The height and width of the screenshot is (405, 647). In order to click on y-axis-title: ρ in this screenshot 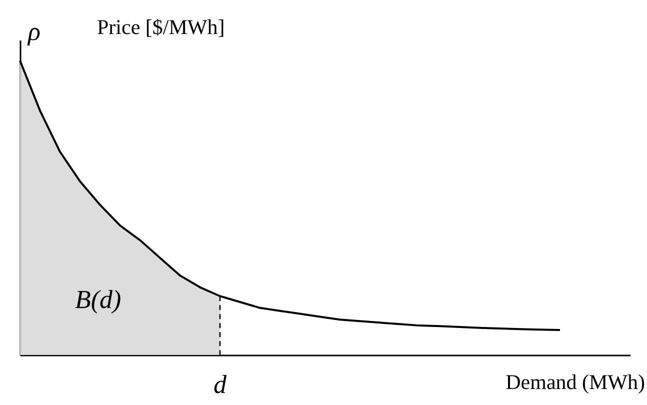, I will do `click(33, 31)`.